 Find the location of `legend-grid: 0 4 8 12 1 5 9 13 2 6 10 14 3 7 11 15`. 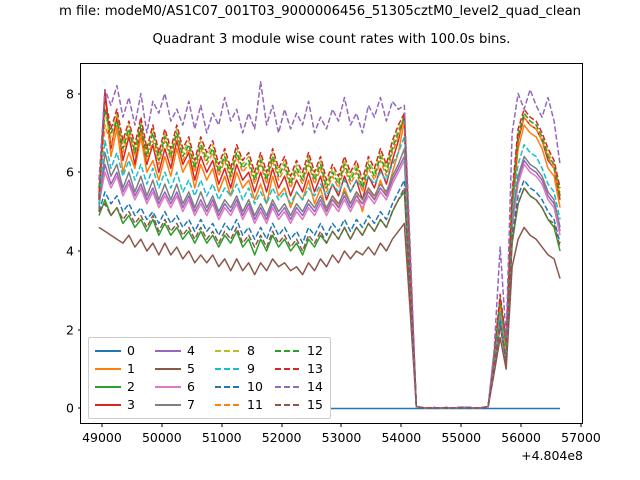

legend-grid: 0 4 8 12 1 5 9 13 2 6 10 14 3 7 11 15 is located at coordinates (209, 378).